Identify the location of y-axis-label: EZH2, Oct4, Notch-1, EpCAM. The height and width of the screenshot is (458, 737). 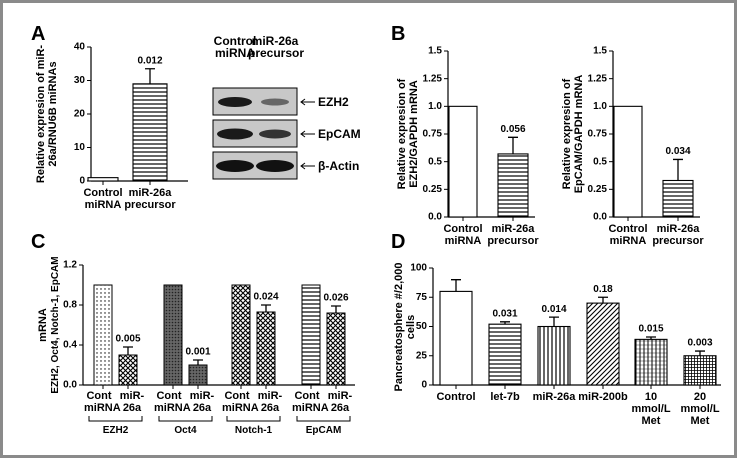
(55, 325).